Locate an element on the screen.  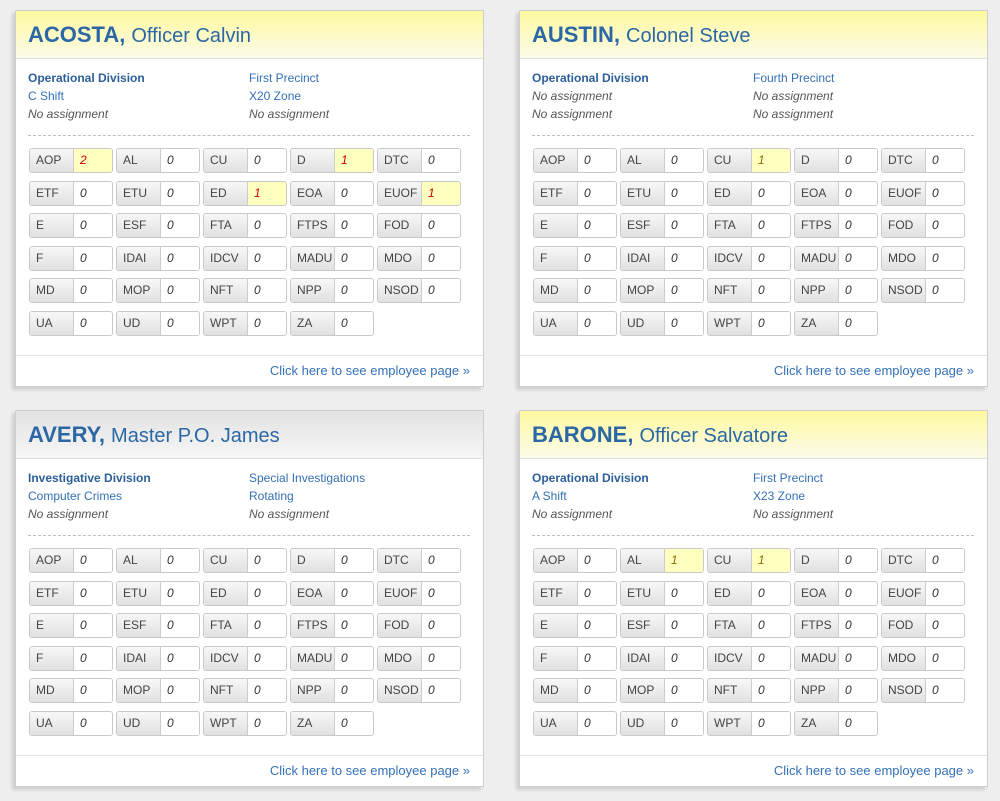
count-code-label: MOP is located at coordinates (139, 291).